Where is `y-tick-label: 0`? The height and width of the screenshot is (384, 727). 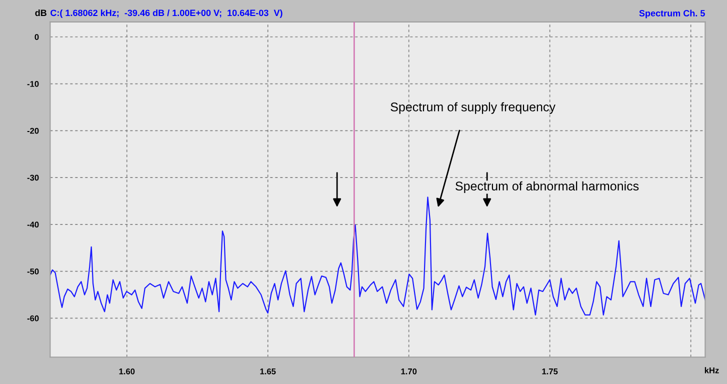
y-tick-label: 0 is located at coordinates (36, 37).